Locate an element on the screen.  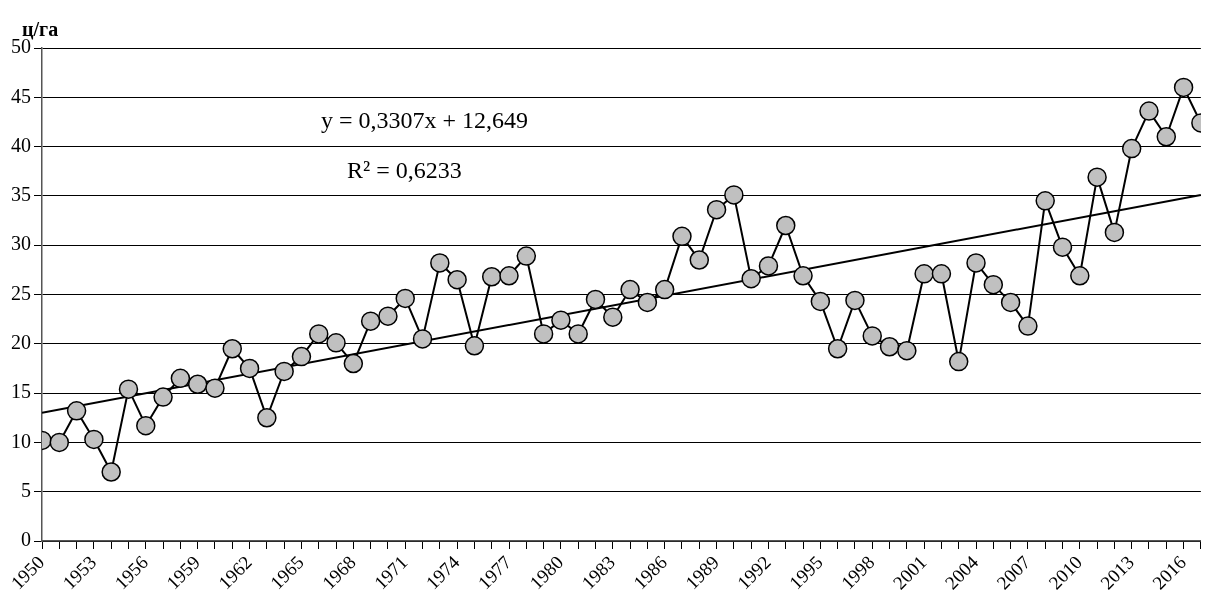
x-tick-label: 1953 is located at coordinates (79, 572).